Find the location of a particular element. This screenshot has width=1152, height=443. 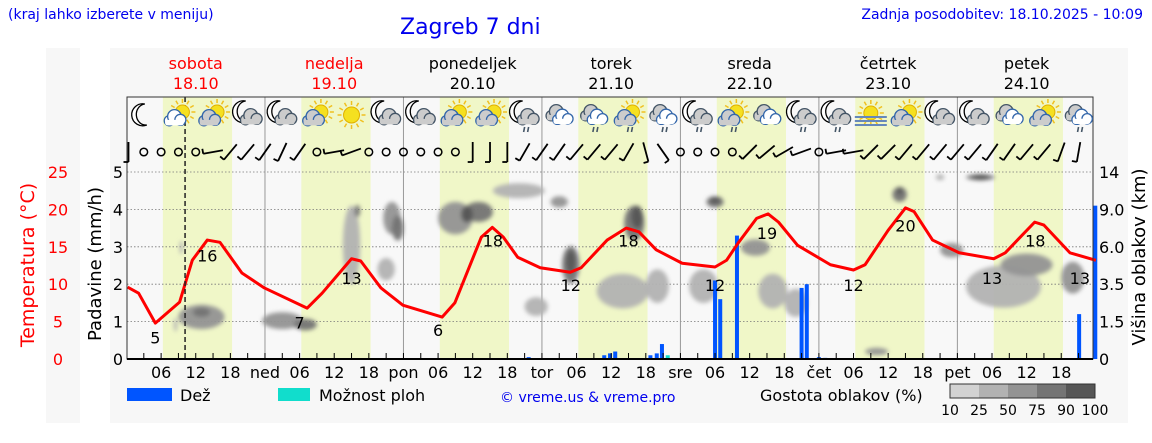

temperature-label: 18 is located at coordinates (493, 240).